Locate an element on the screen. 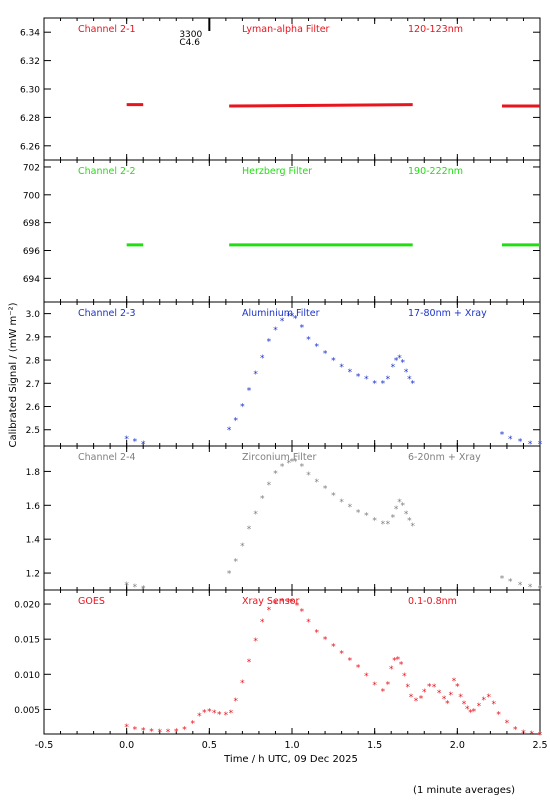  data-series: *************************************** is located at coordinates (333, 381).